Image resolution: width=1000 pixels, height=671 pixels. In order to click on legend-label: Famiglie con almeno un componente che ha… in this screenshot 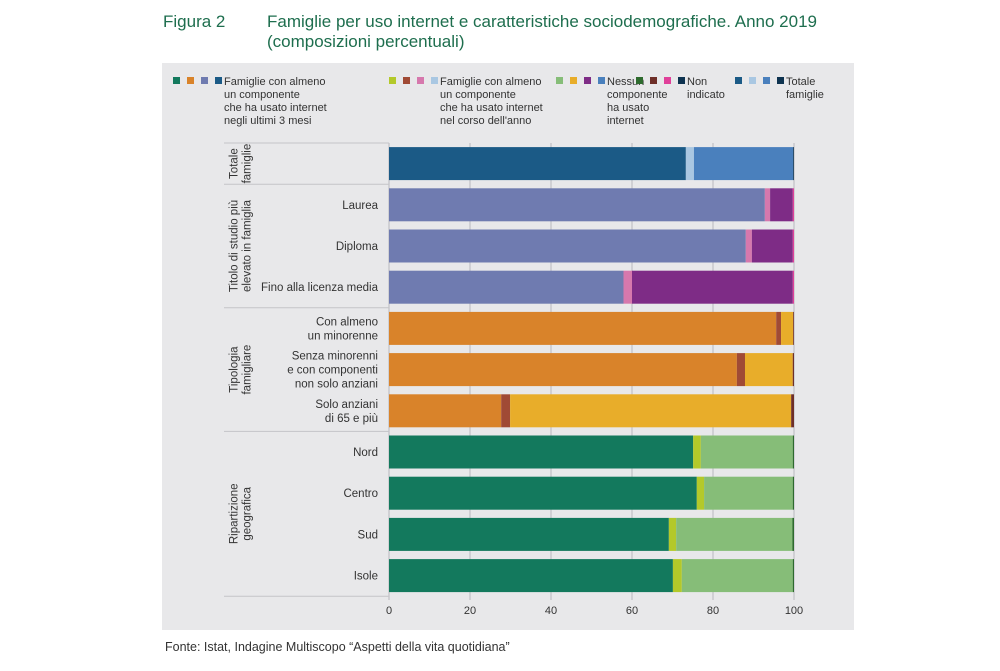, I will do `click(275, 101)`.